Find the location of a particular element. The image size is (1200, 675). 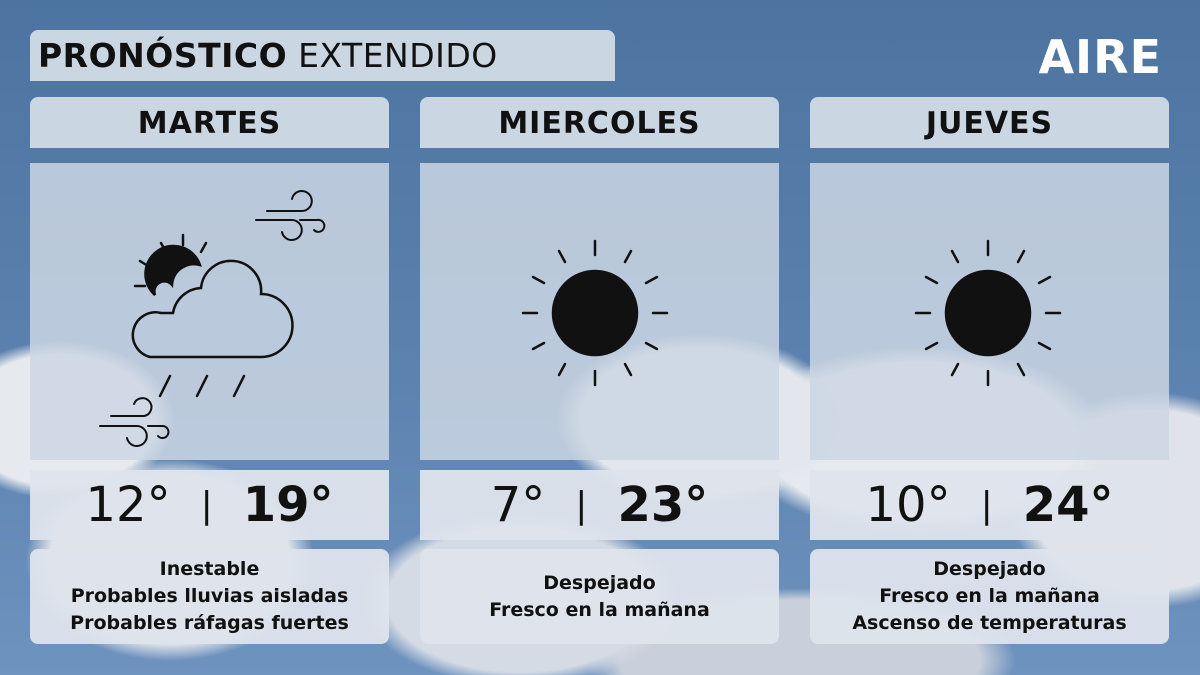

min-temp: 10° is located at coordinates (908, 505).